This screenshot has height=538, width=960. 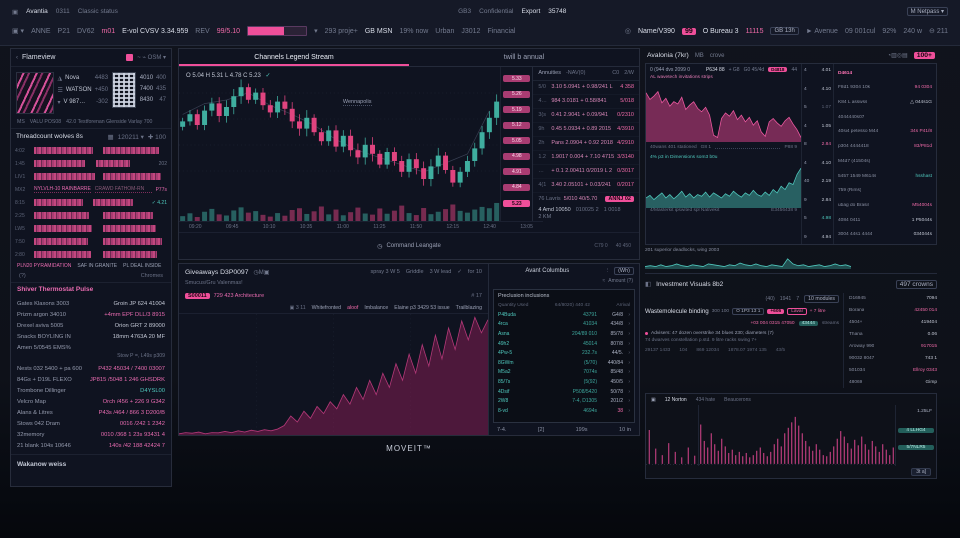 What do you see at coordinates (91, 401) in the screenshot?
I see `stats-row: Velcro Map Orch /456 + 226 9 G342` at bounding box center [91, 401].